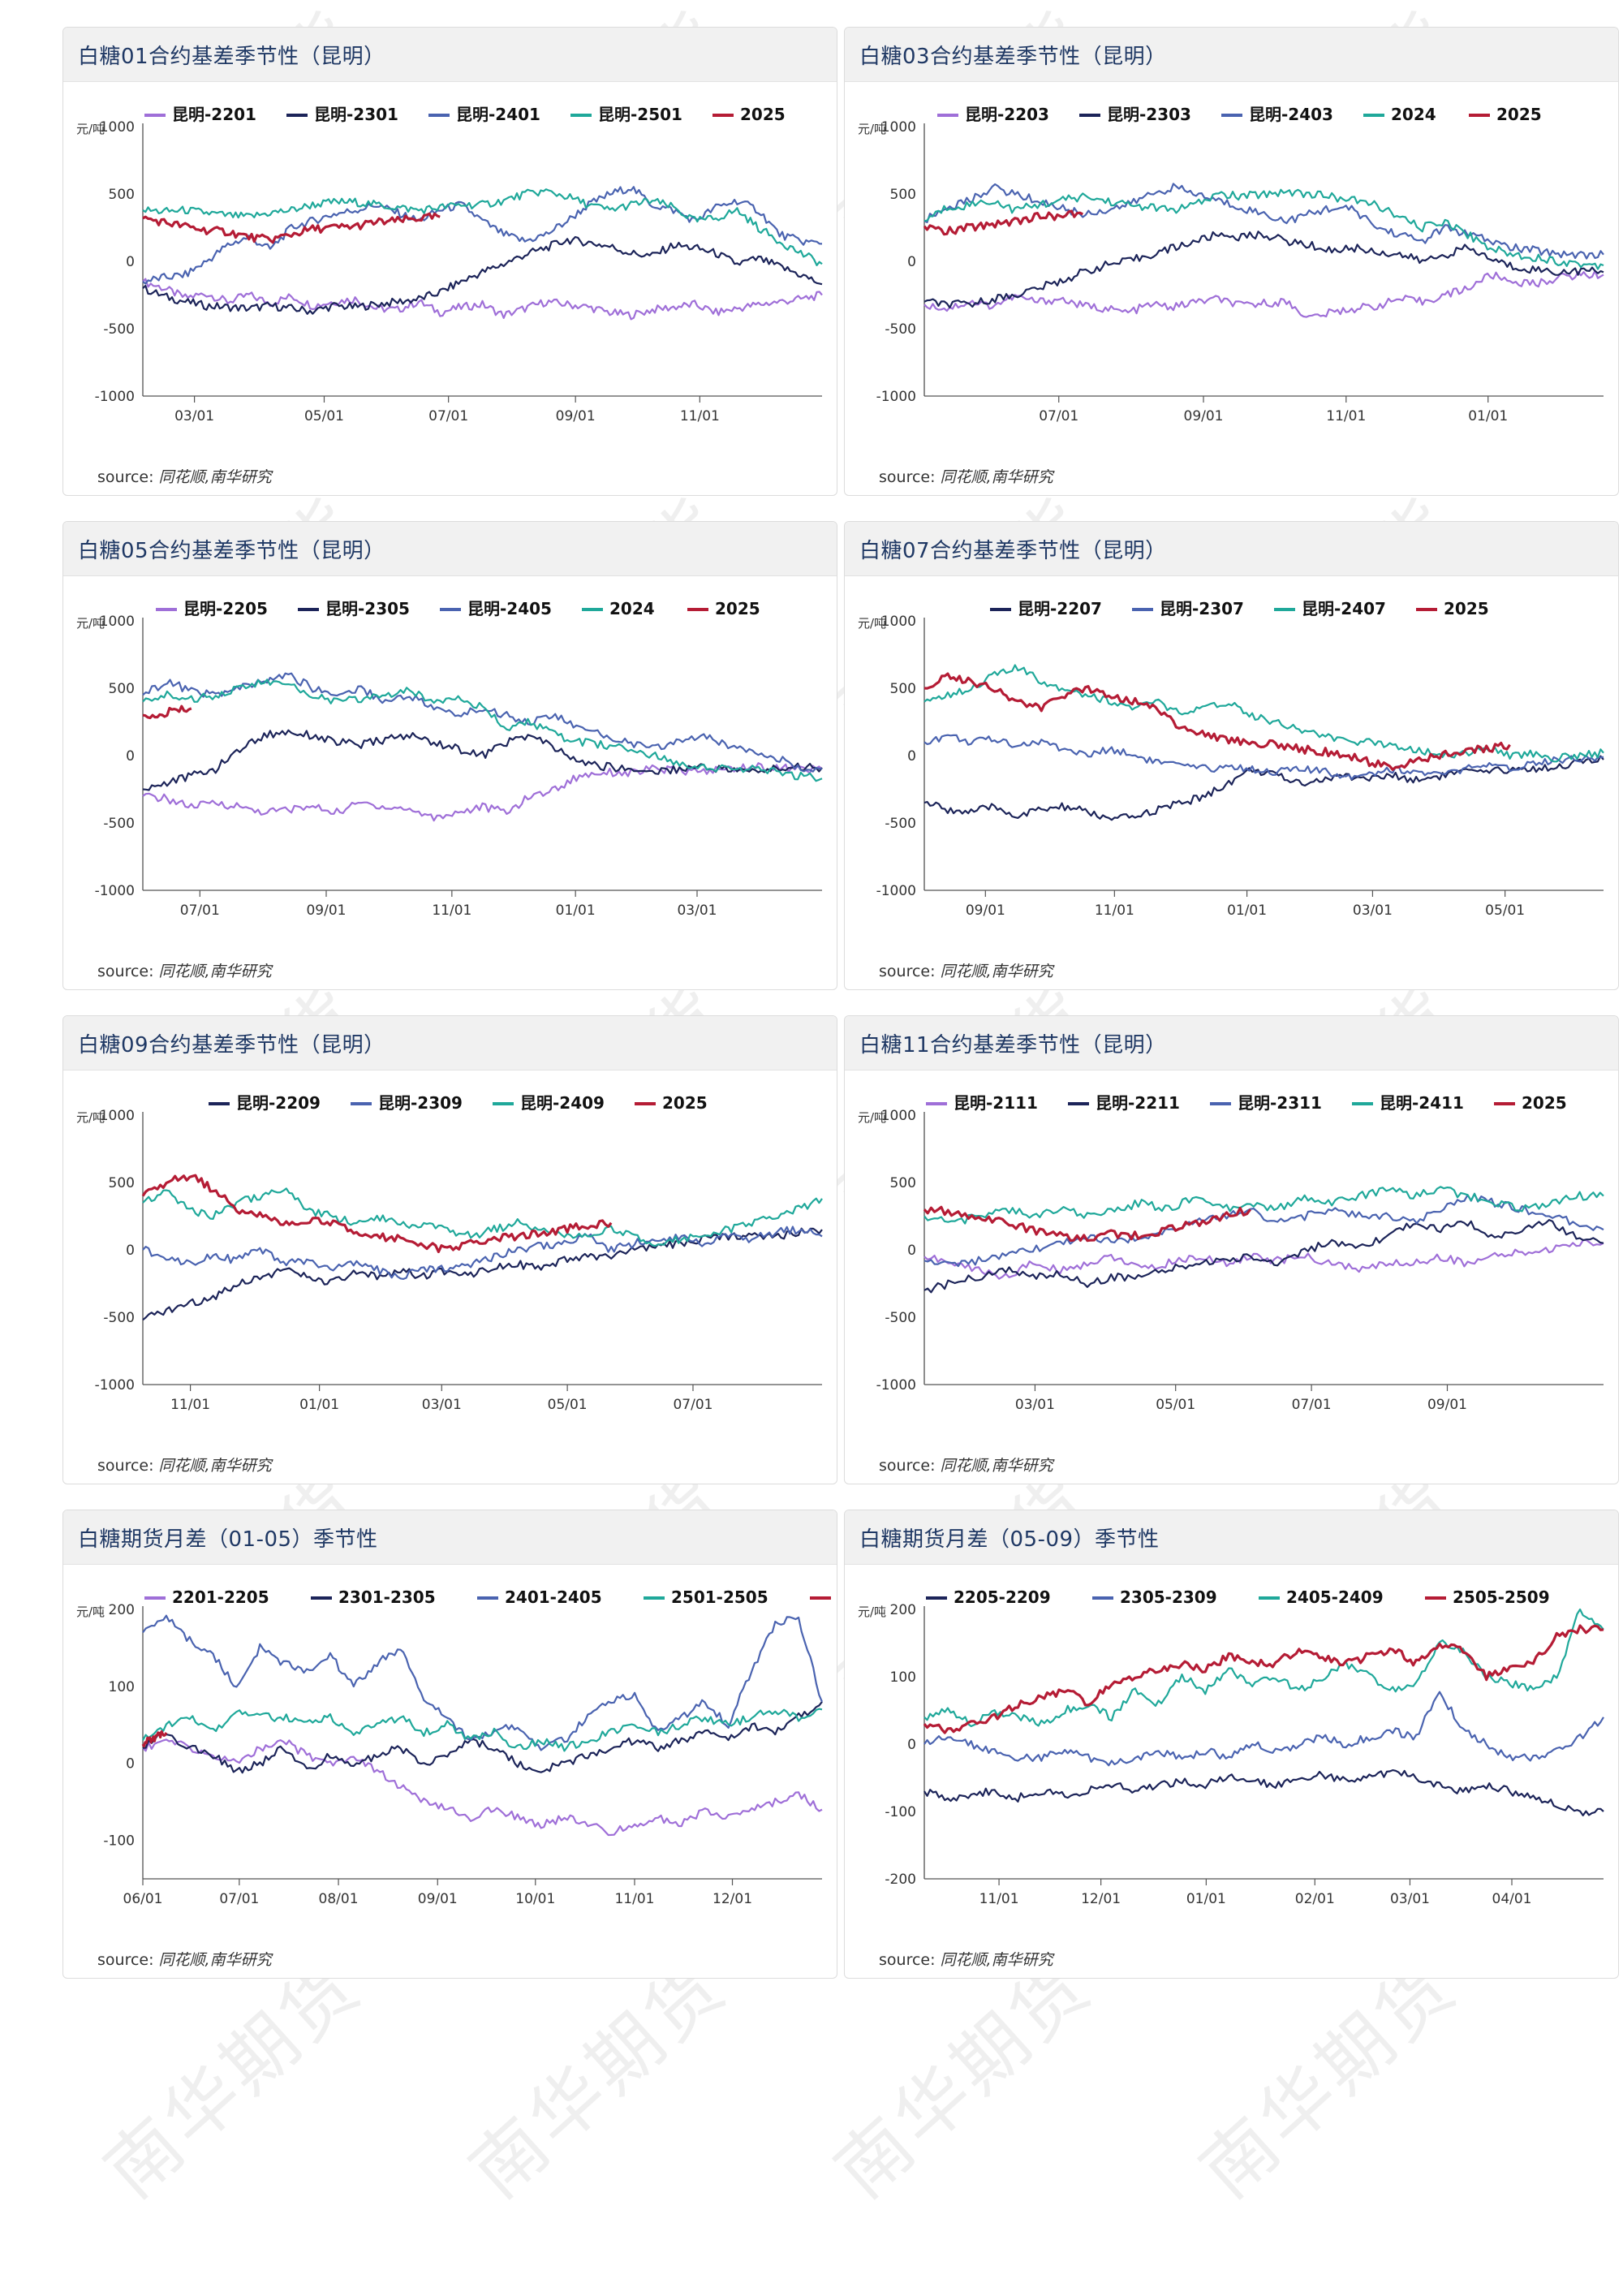 Image resolution: width=1623 pixels, height=2296 pixels. What do you see at coordinates (1315, 1899) in the screenshot?
I see `x-tick-label: 02/01` at bounding box center [1315, 1899].